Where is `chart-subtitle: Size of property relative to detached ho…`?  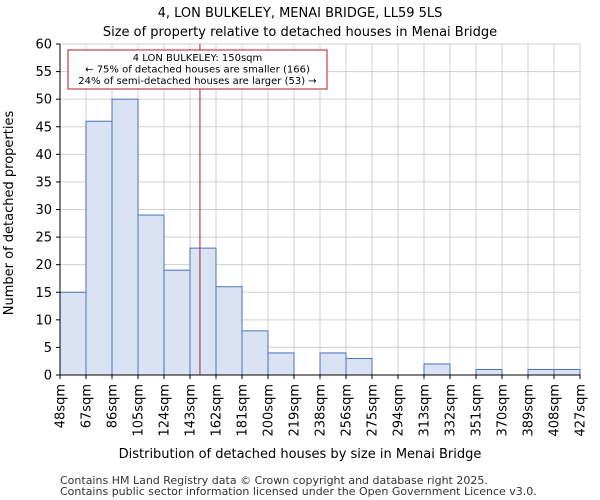 chart-subtitle: Size of property relative to detached ho… is located at coordinates (300, 32).